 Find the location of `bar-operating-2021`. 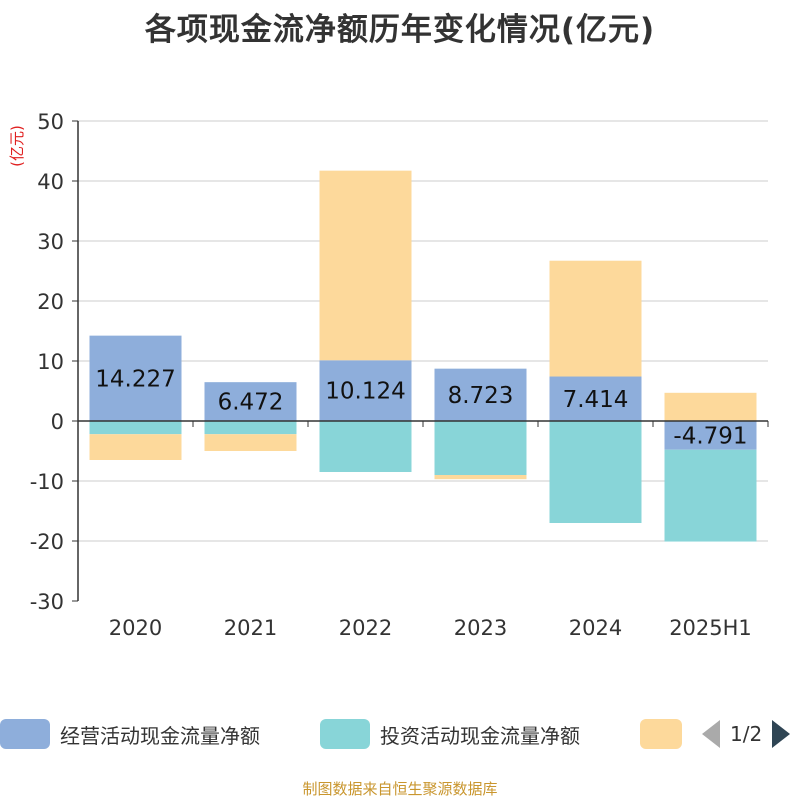

bar-operating-2021 is located at coordinates (250, 401).